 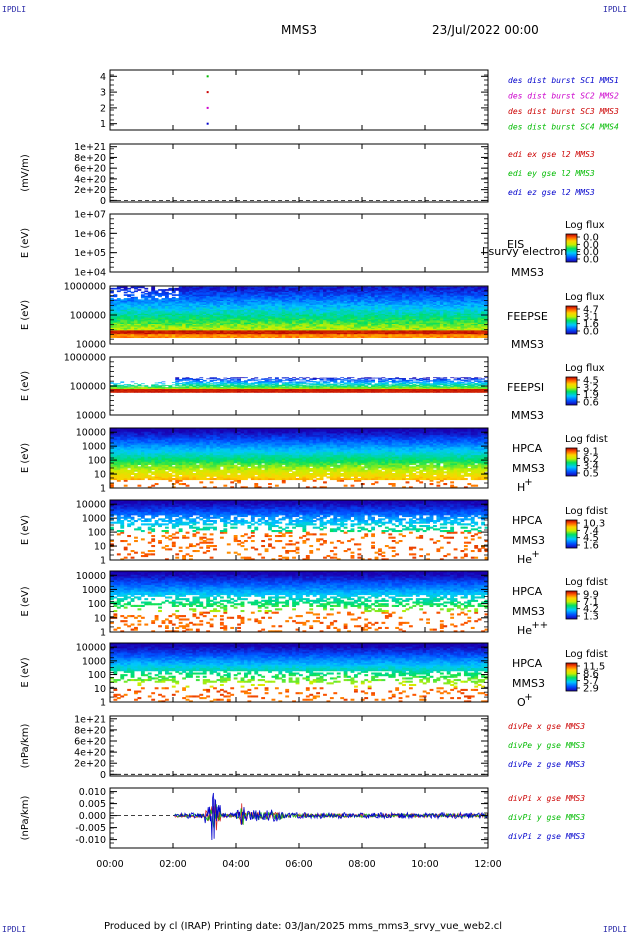 What do you see at coordinates (299, 673) in the screenshot?
I see `spectrogram-hpca_o` at bounding box center [299, 673].